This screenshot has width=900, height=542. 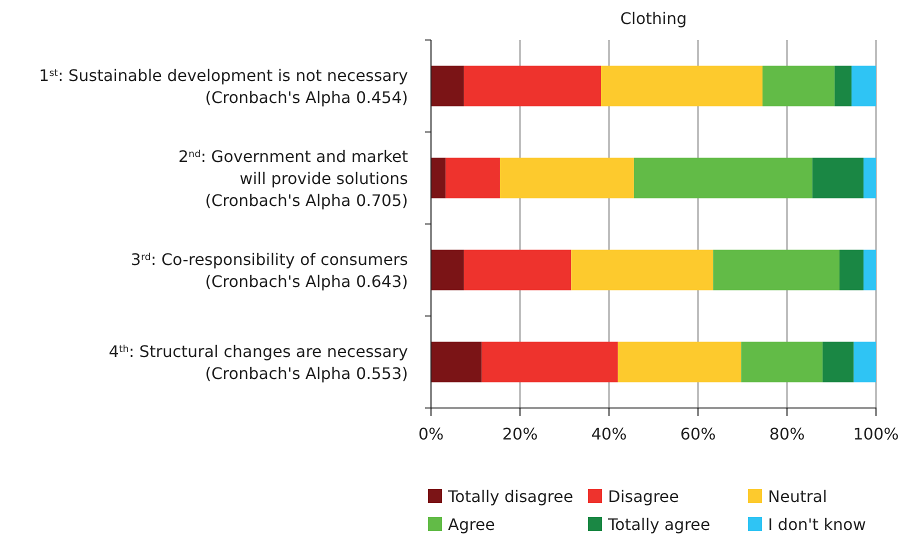 What do you see at coordinates (787, 434) in the screenshot?
I see `x-tick-label: 80%` at bounding box center [787, 434].